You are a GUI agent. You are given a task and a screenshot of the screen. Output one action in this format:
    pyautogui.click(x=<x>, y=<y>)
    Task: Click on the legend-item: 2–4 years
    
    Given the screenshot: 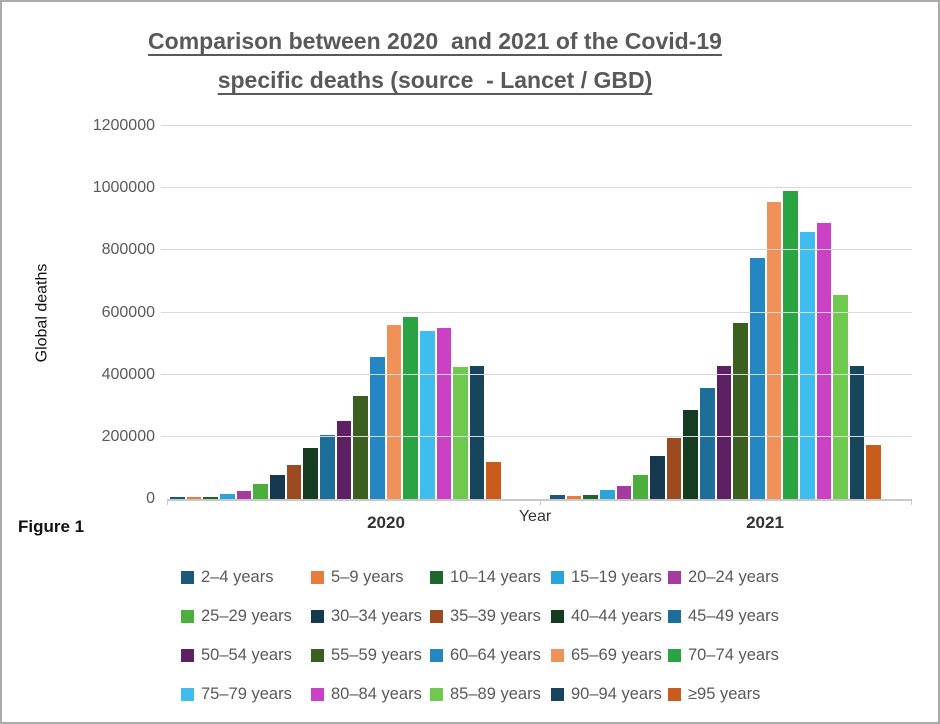 What is the action you would take?
    pyautogui.click(x=246, y=577)
    